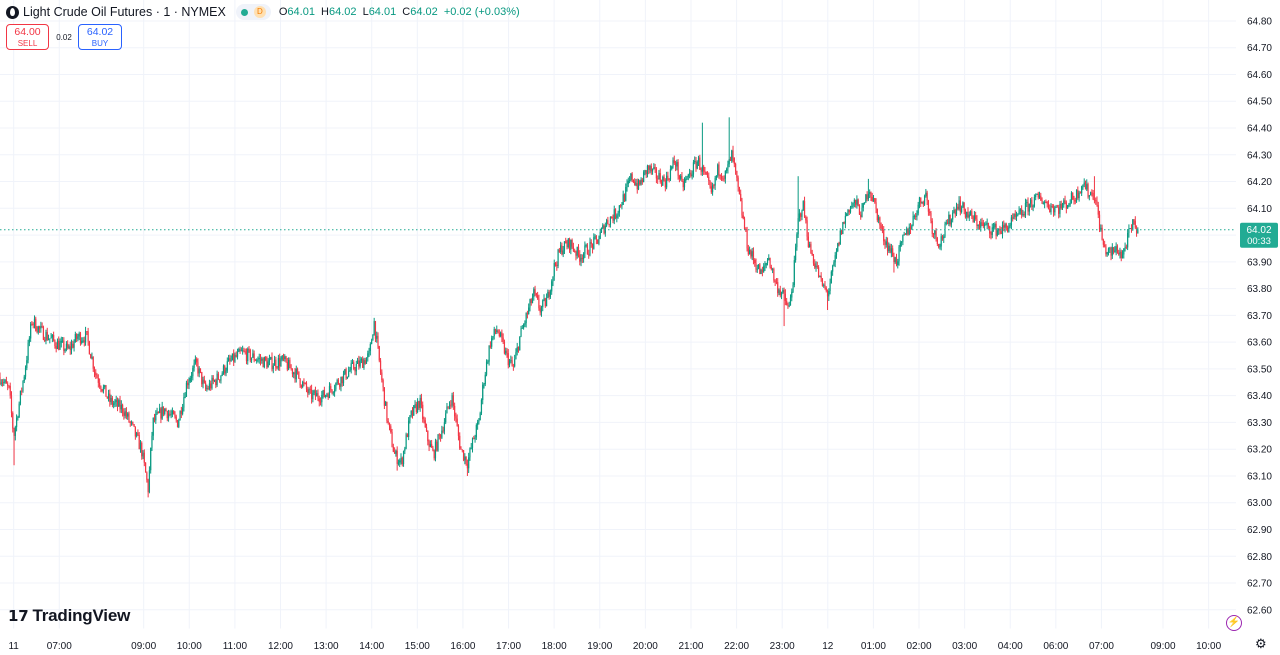  What do you see at coordinates (782, 646) in the screenshot?
I see `time-tick-label: 23:00` at bounding box center [782, 646].